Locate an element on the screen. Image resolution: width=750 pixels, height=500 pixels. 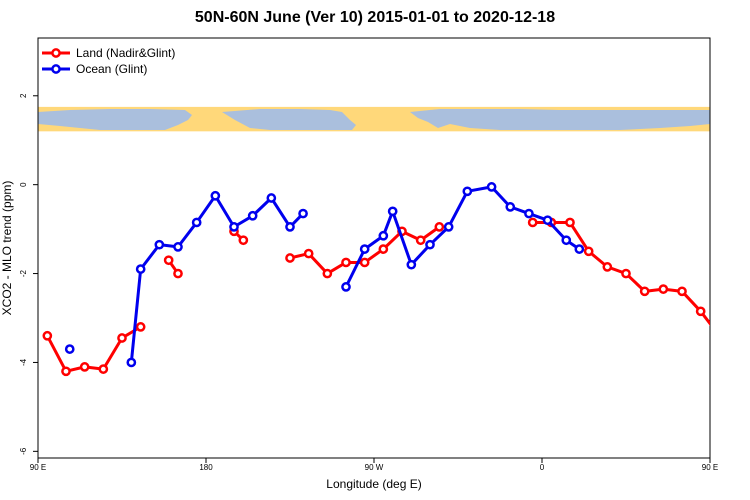
x-tick-label: 0 is located at coordinates (542, 467).